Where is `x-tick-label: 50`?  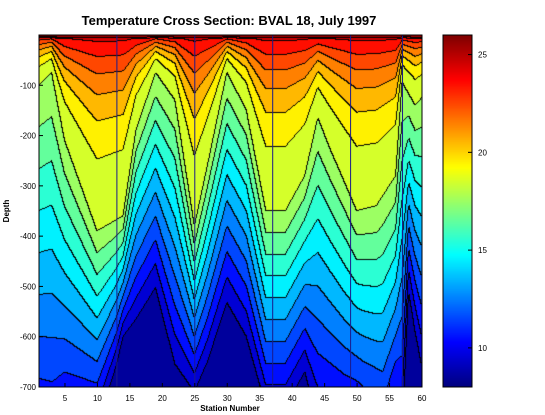
x-tick-label: 50 is located at coordinates (357, 398).